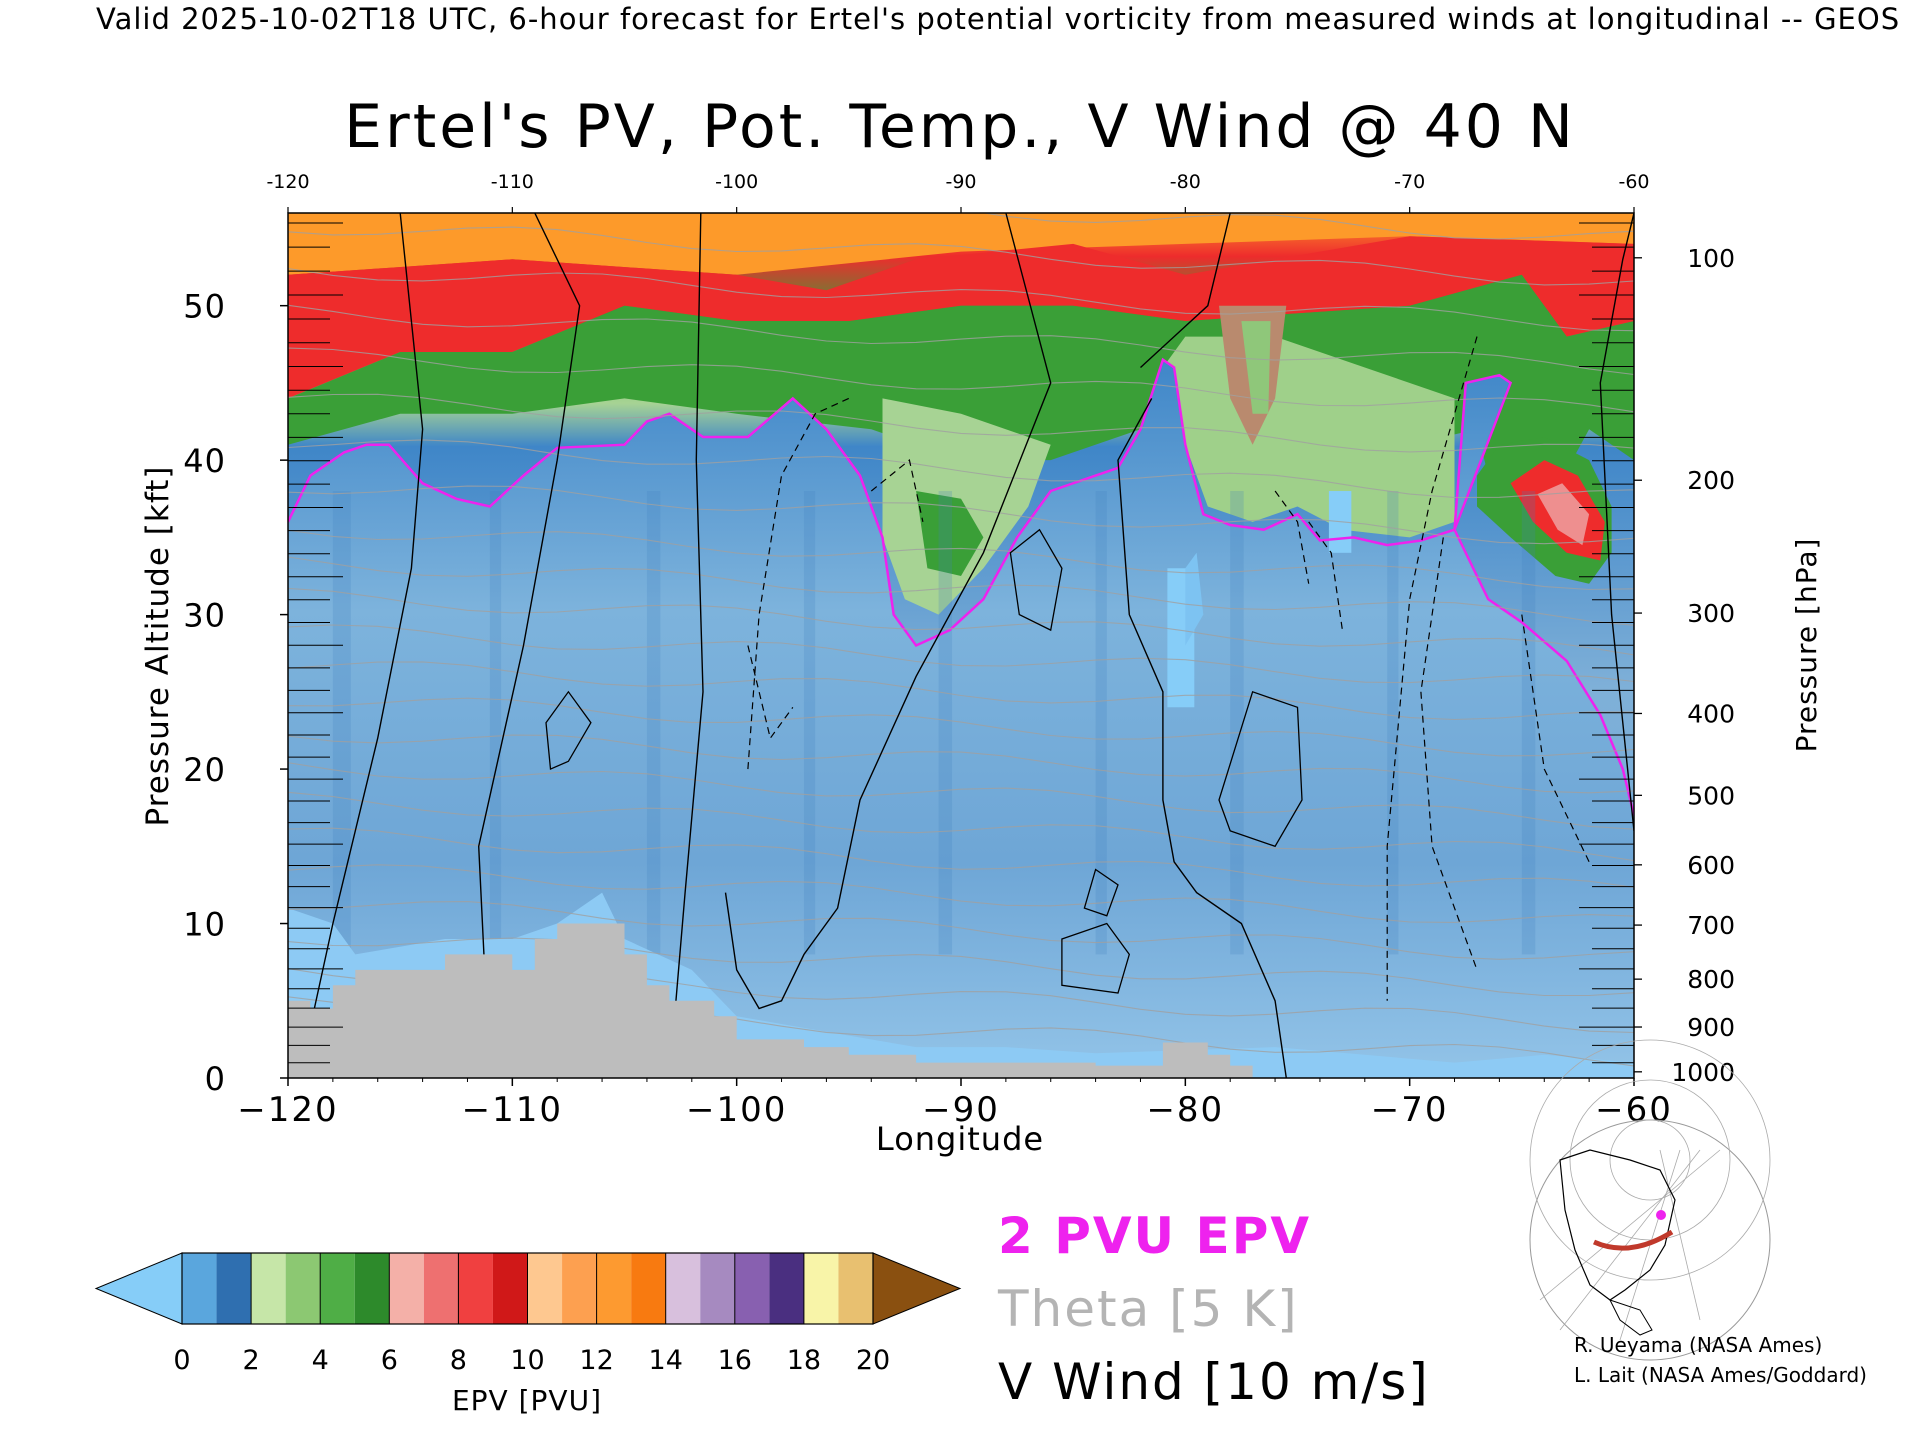 The width and height of the screenshot is (1920, 1440). I want to click on inset-map-cross-section-line, so click(1633, 1240).